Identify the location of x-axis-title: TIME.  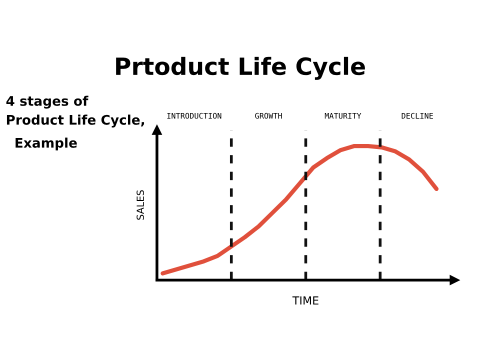
(305, 300).